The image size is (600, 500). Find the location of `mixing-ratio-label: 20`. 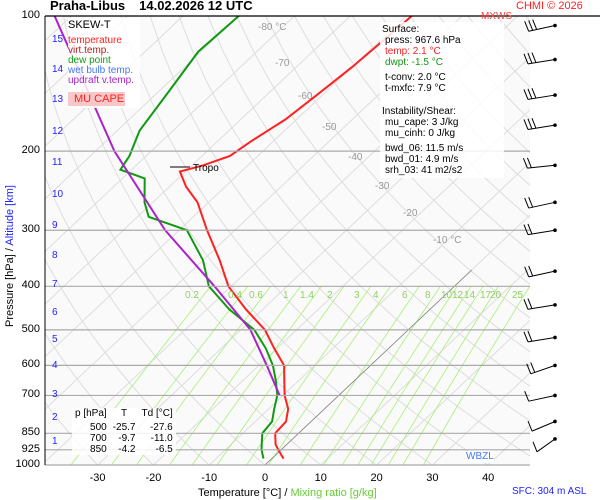

mixing-ratio-label: 20 is located at coordinates (496, 295).